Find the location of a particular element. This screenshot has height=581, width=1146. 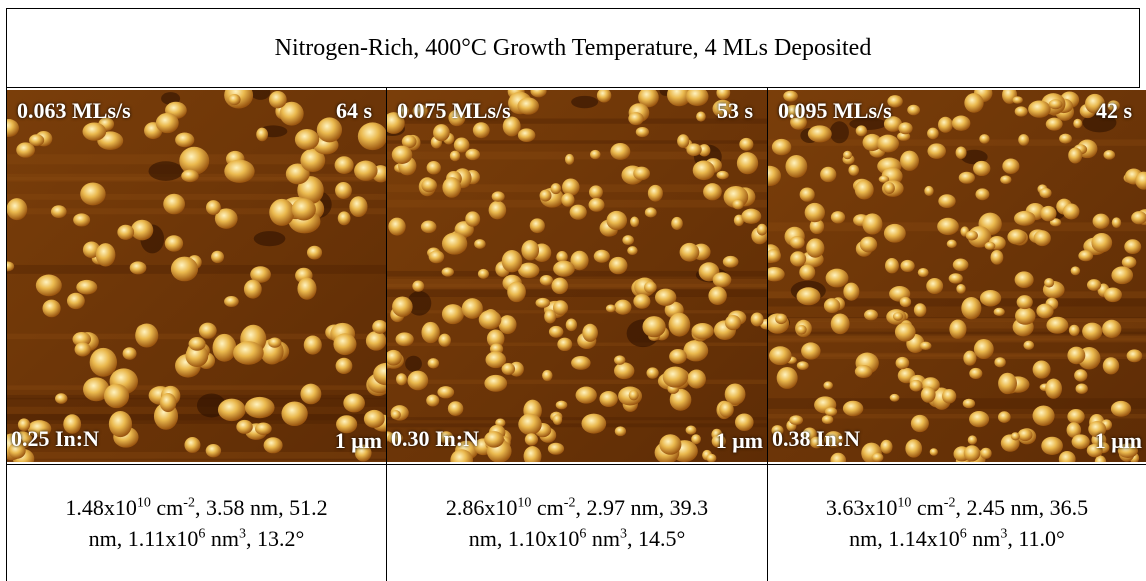

rate-label: 0.095 MLs/s is located at coordinates (835, 110).